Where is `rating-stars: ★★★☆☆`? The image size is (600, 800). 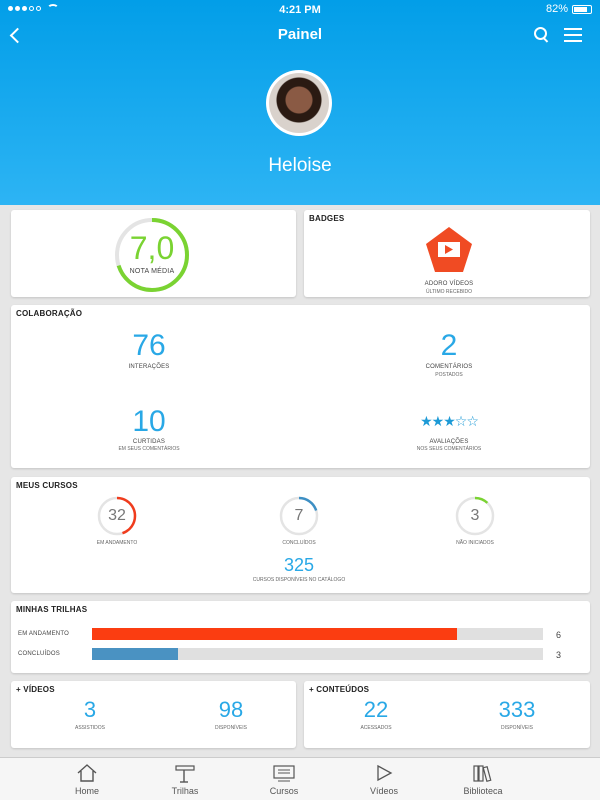 rating-stars: ★★★☆☆ is located at coordinates (449, 422).